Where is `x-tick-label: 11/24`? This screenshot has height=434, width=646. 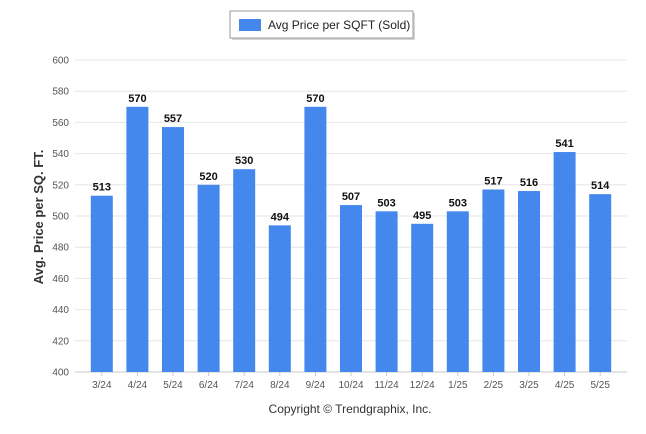
x-tick-label: 11/24 is located at coordinates (386, 385).